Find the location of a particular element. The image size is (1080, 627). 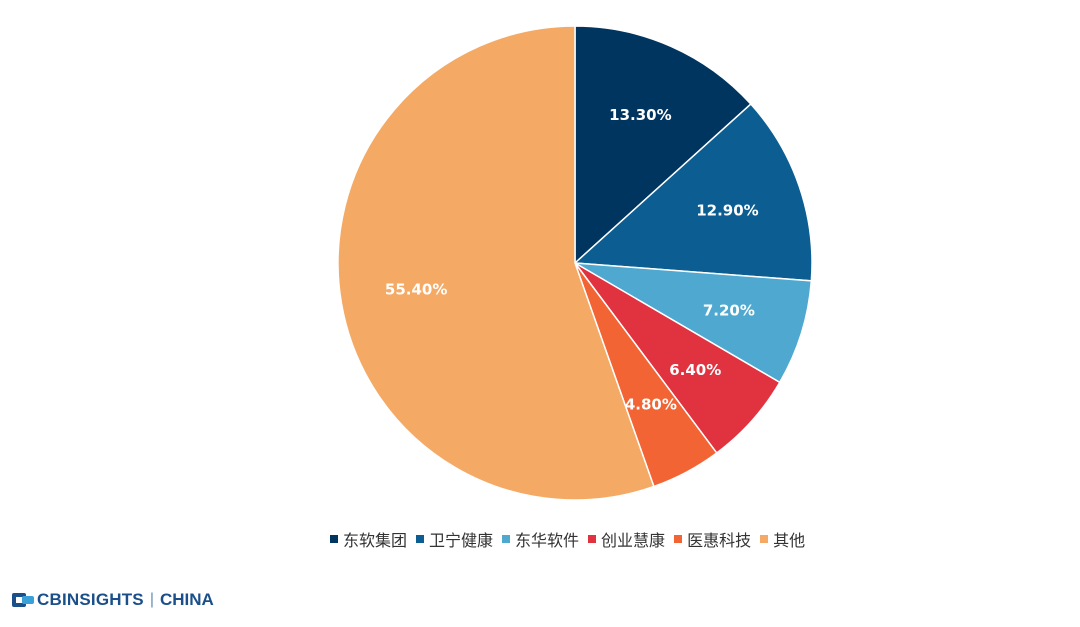

legend-item-5: 医惠科技 is located at coordinates (712, 539).